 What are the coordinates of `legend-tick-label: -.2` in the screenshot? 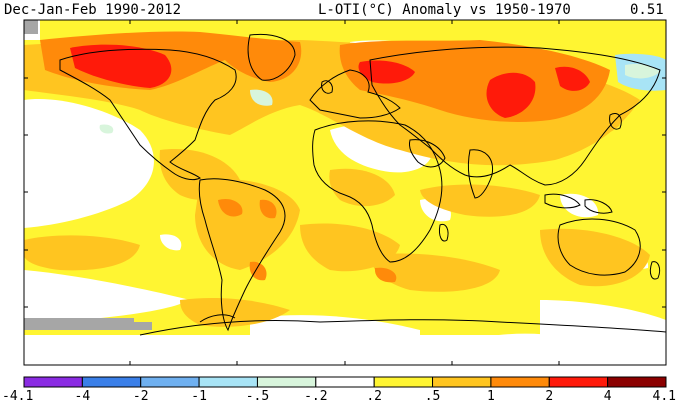 It's located at (315, 396).